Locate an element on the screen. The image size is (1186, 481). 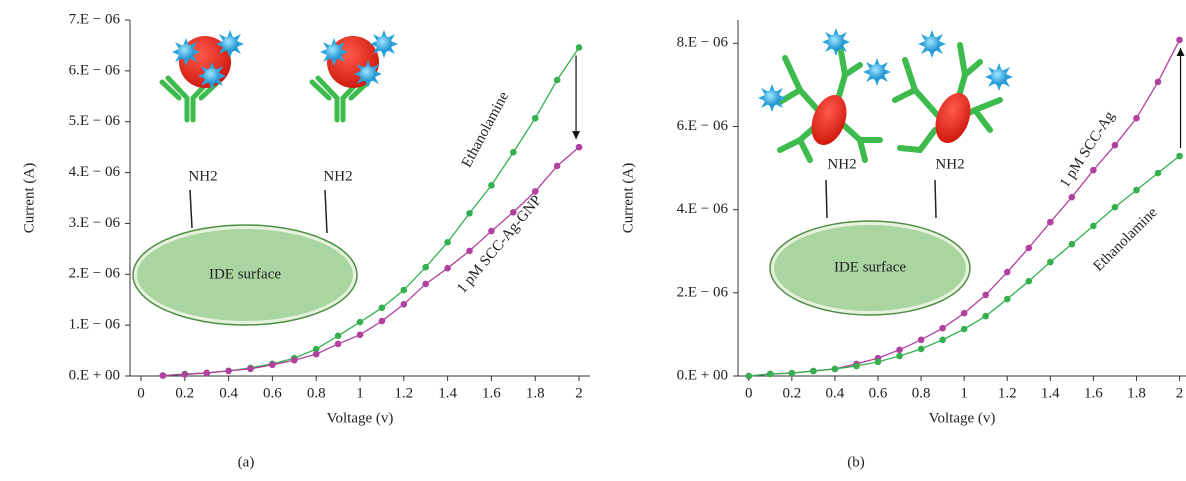
y-tick-label: 5.E − 06 is located at coordinates (95, 121).